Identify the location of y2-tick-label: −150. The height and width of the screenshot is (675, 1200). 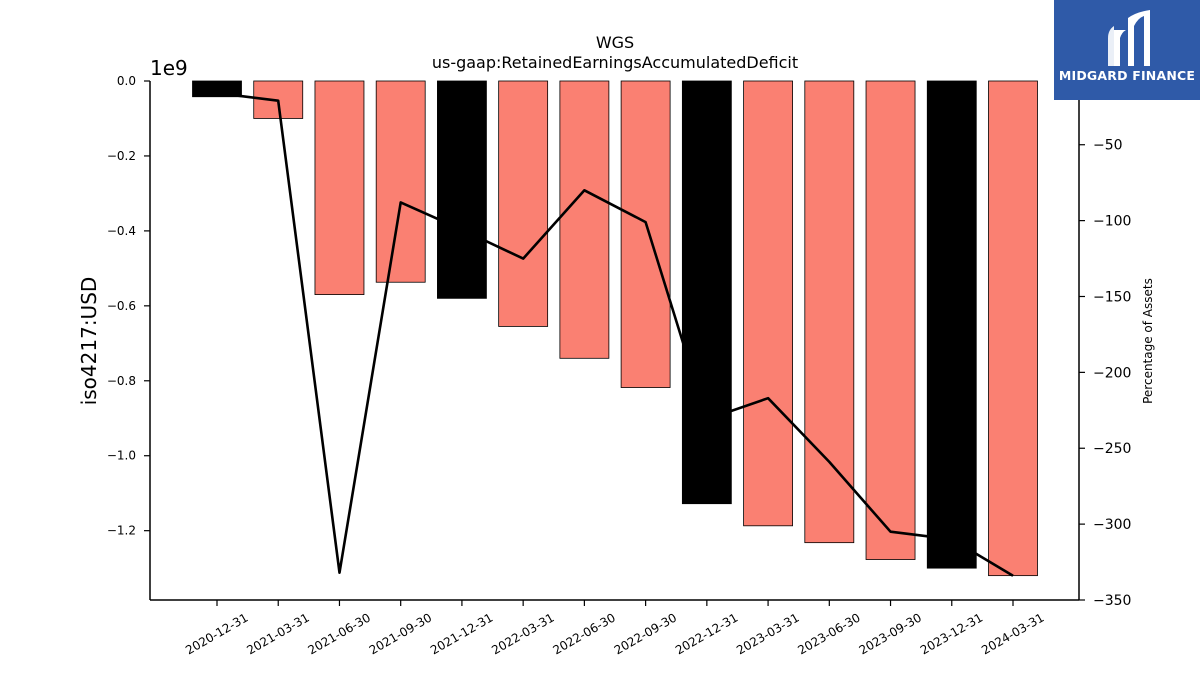
(1112, 297).